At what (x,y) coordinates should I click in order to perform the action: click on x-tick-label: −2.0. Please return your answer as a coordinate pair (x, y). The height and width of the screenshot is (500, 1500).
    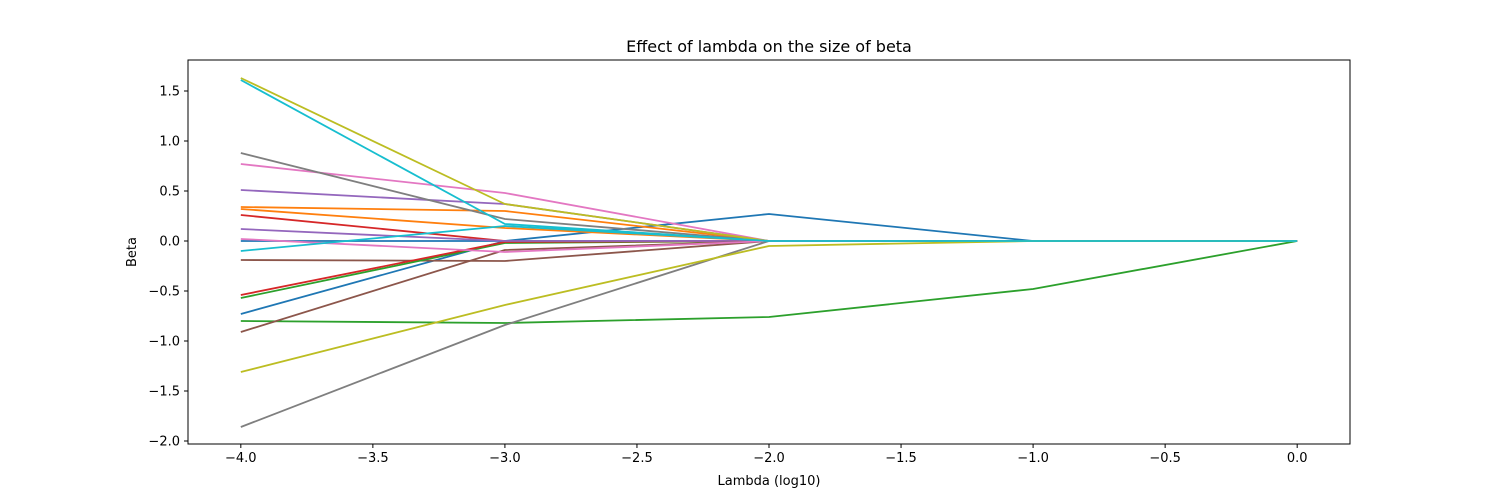
    Looking at the image, I should click on (769, 458).